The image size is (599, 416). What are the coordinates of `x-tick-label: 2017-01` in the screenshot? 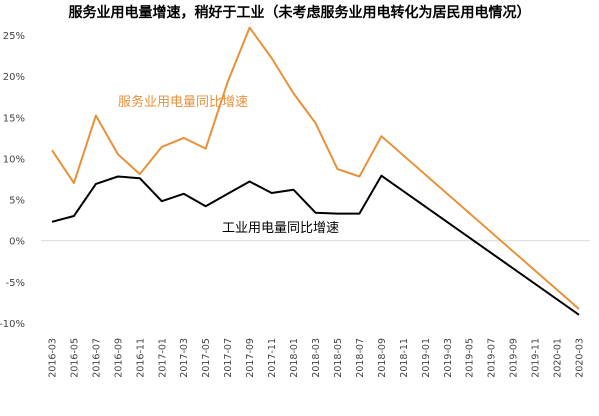 It's located at (162, 358).